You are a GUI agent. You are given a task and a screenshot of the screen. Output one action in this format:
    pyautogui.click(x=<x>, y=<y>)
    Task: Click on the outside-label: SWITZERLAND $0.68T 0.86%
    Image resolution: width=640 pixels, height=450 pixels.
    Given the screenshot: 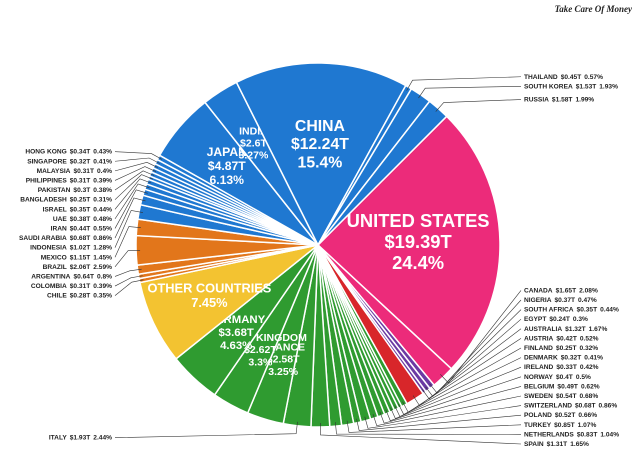 What is the action you would take?
    pyautogui.click(x=570, y=405)
    